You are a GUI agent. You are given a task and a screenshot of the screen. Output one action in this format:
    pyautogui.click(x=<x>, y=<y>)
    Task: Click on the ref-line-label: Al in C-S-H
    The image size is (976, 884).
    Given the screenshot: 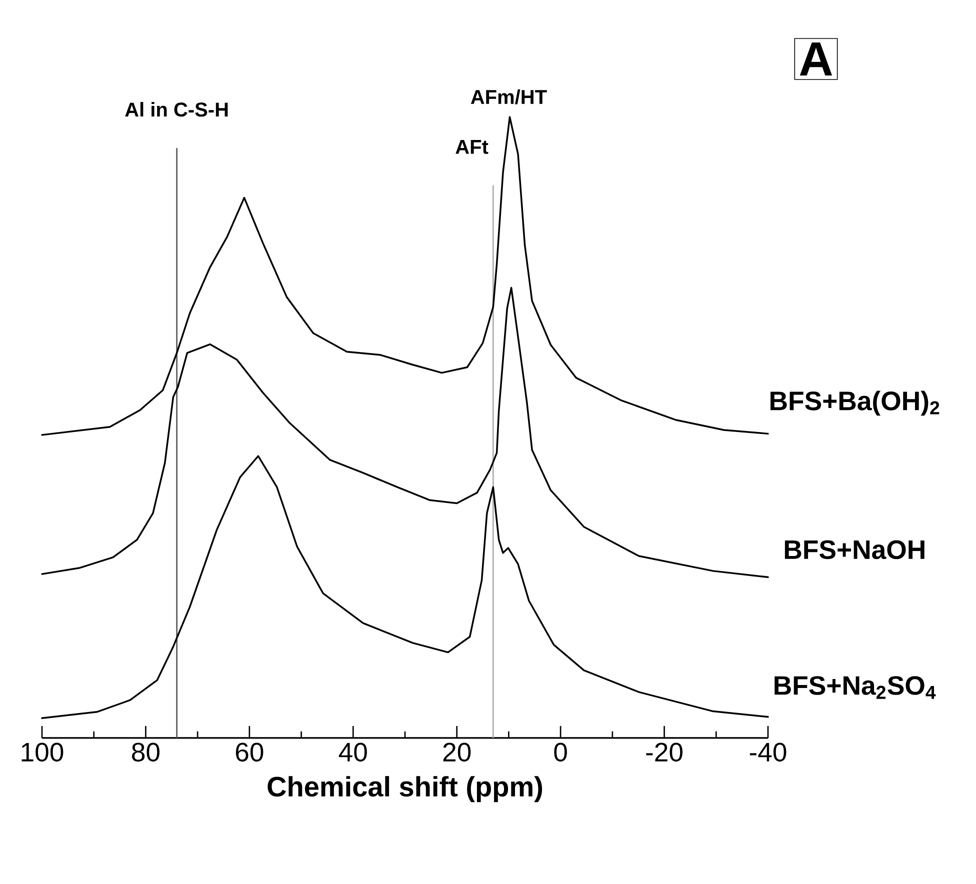 What is the action you would take?
    pyautogui.click(x=176, y=109)
    